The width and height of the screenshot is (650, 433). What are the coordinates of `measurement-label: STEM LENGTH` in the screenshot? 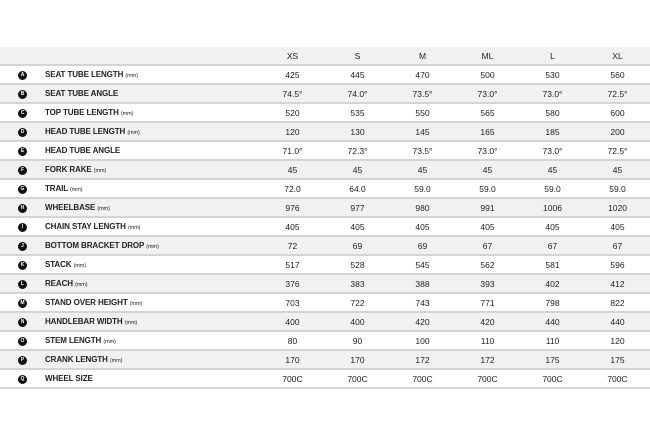 It's located at (73, 340).